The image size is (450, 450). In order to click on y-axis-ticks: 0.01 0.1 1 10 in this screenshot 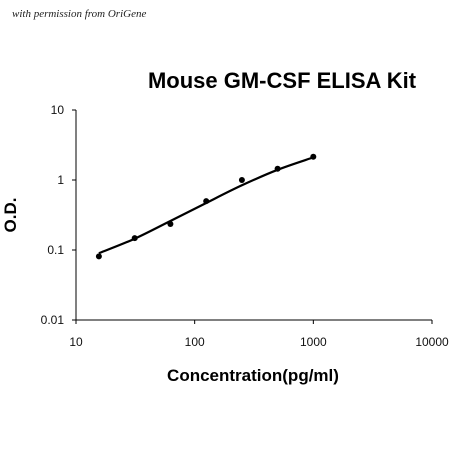, I will do `click(58, 215)`.